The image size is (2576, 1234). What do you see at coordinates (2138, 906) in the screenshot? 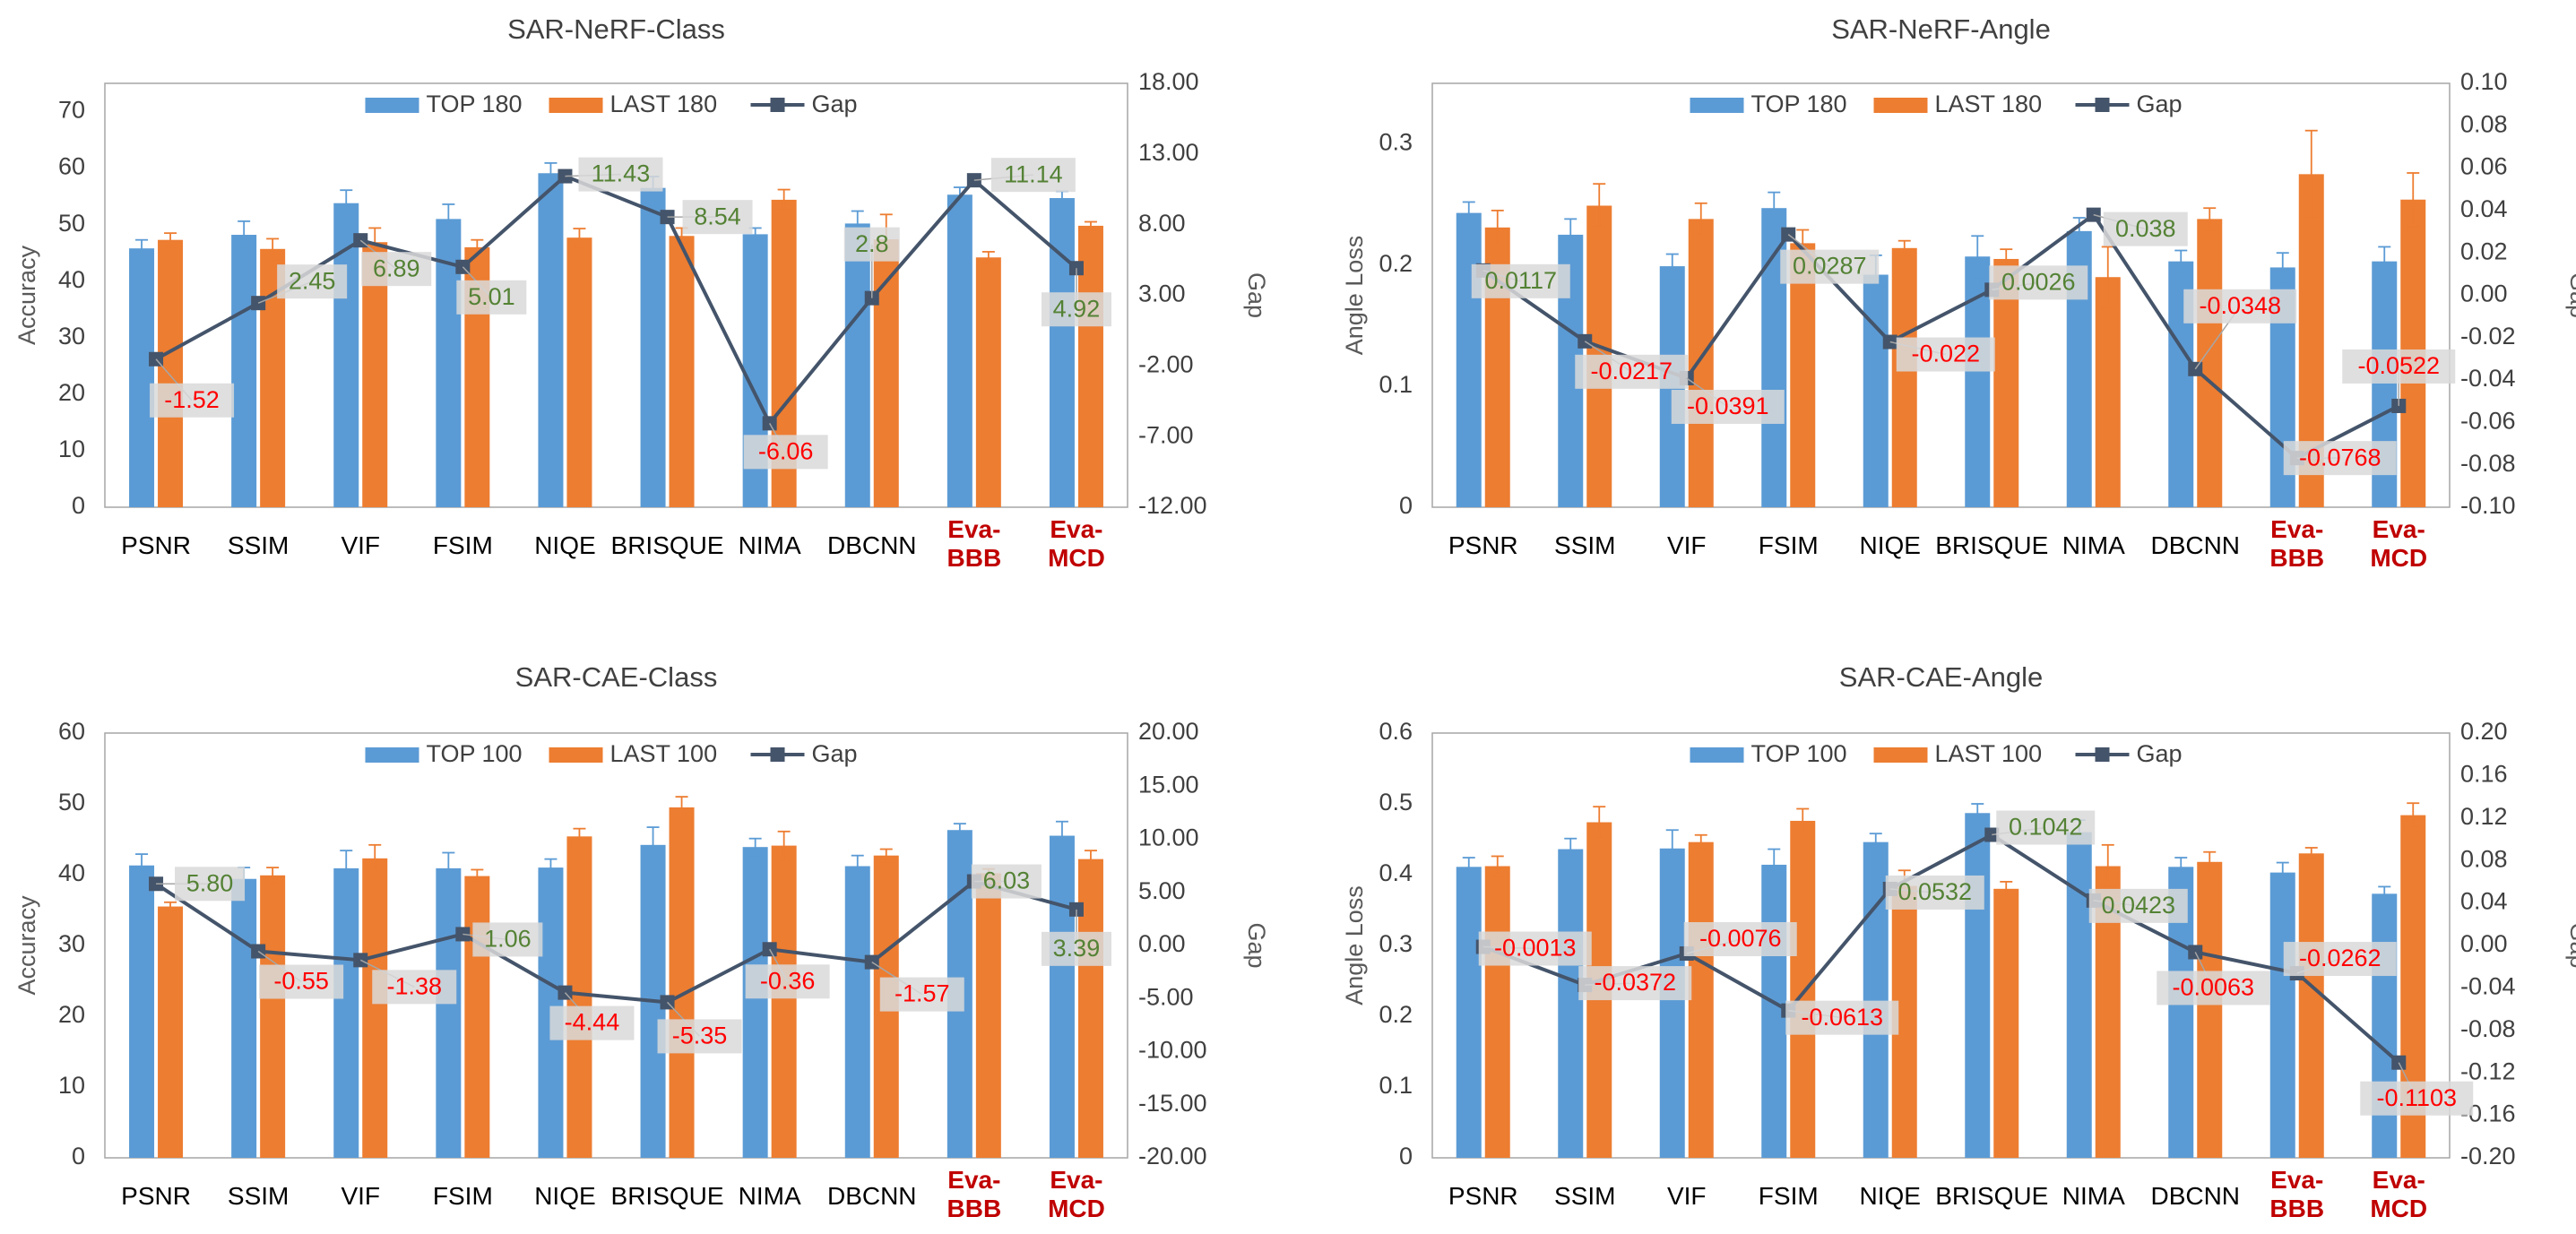
I see `gap-value-label: 0.0423` at bounding box center [2138, 906].